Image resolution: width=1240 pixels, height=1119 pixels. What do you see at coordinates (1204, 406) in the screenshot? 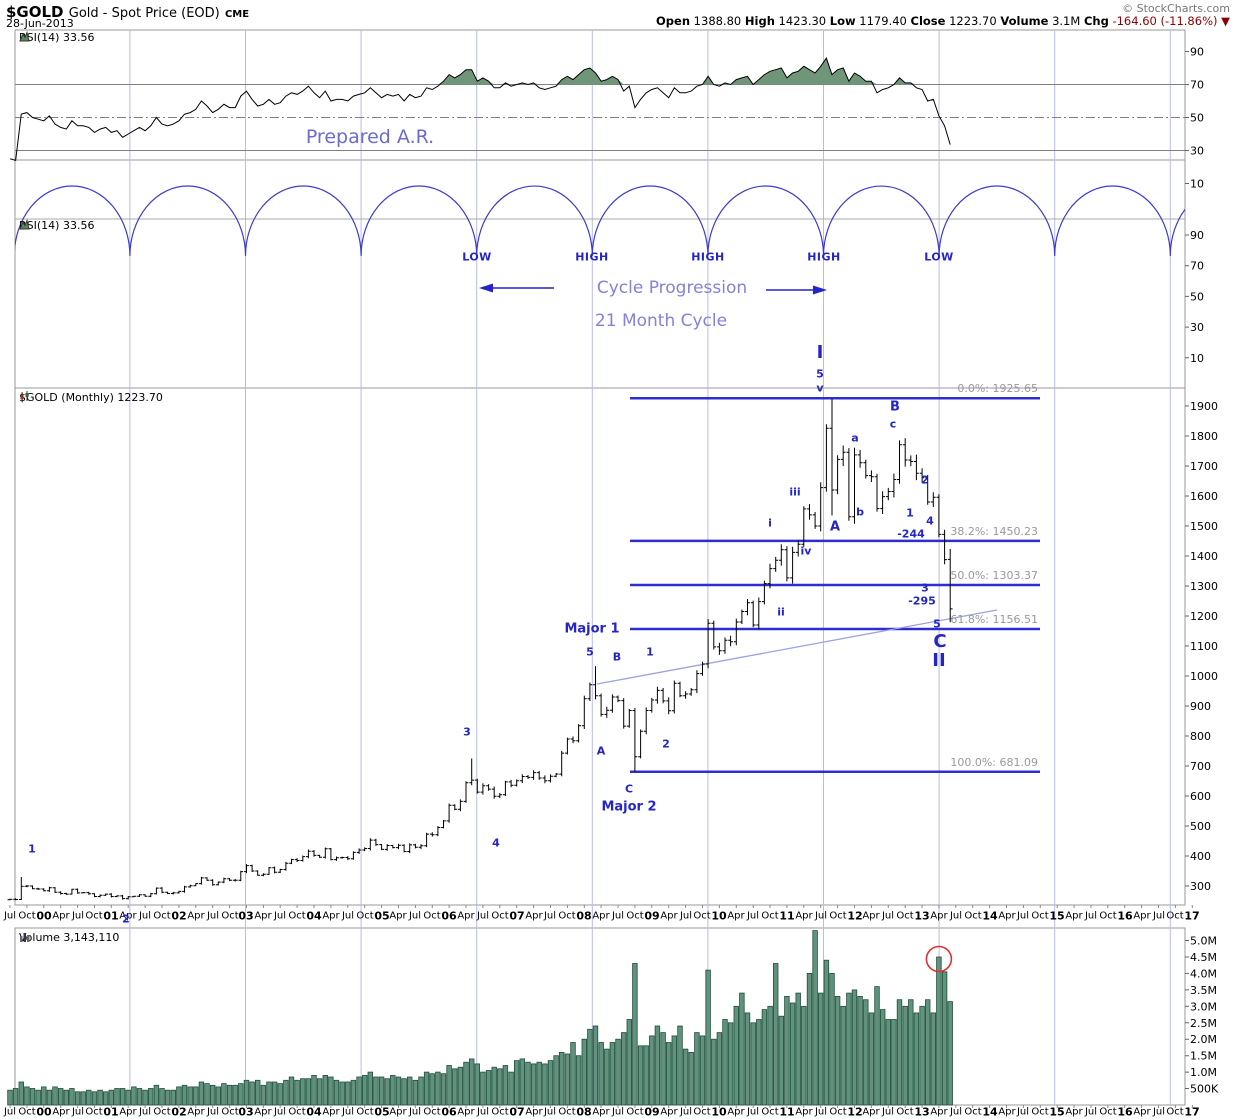
I see `axis-tick-label: 1900` at bounding box center [1204, 406].